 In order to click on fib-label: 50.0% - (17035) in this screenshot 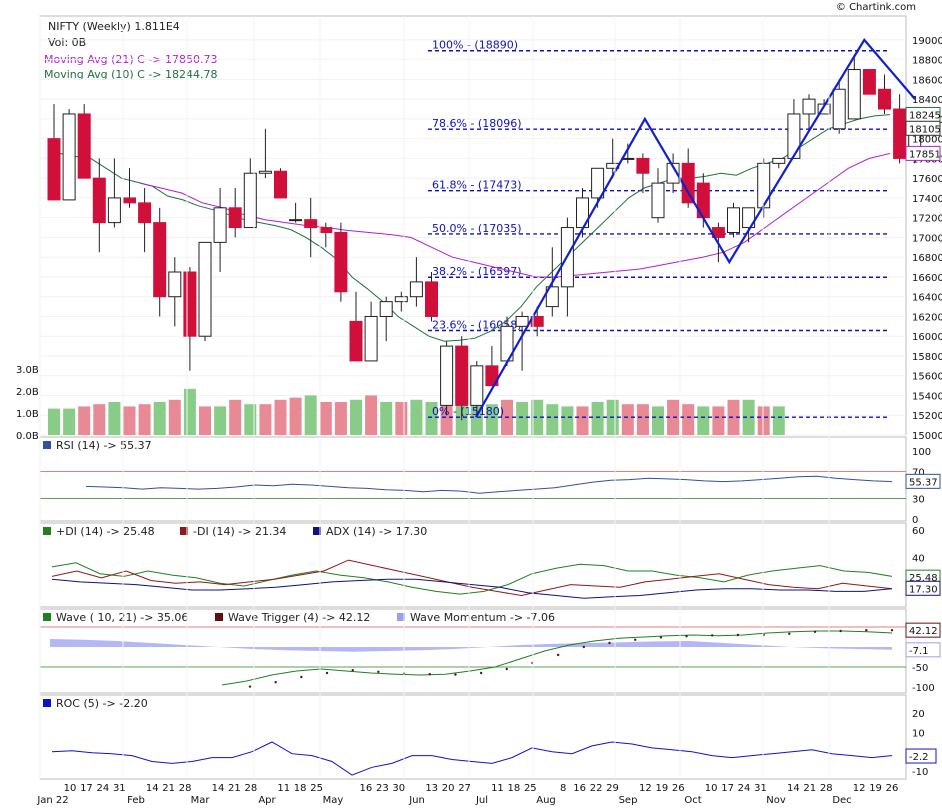, I will do `click(476, 228)`.